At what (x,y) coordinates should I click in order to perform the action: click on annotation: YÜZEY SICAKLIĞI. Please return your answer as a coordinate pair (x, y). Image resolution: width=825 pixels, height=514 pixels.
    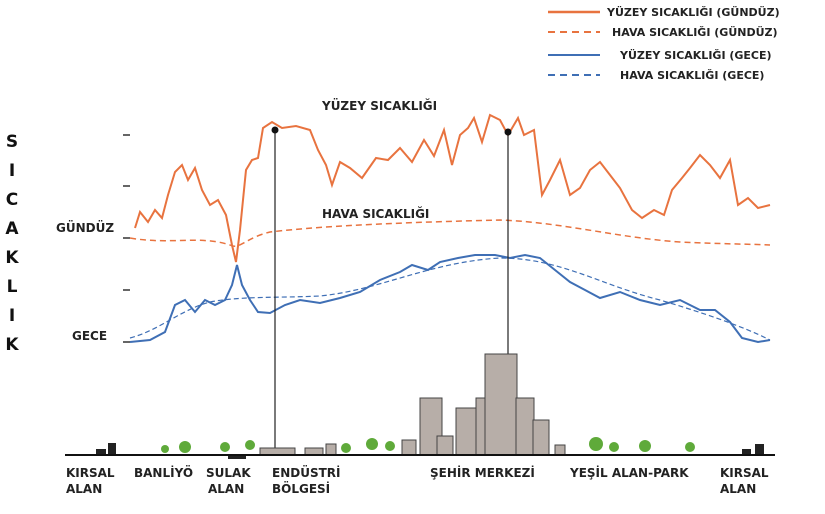
    Looking at the image, I should click on (379, 105).